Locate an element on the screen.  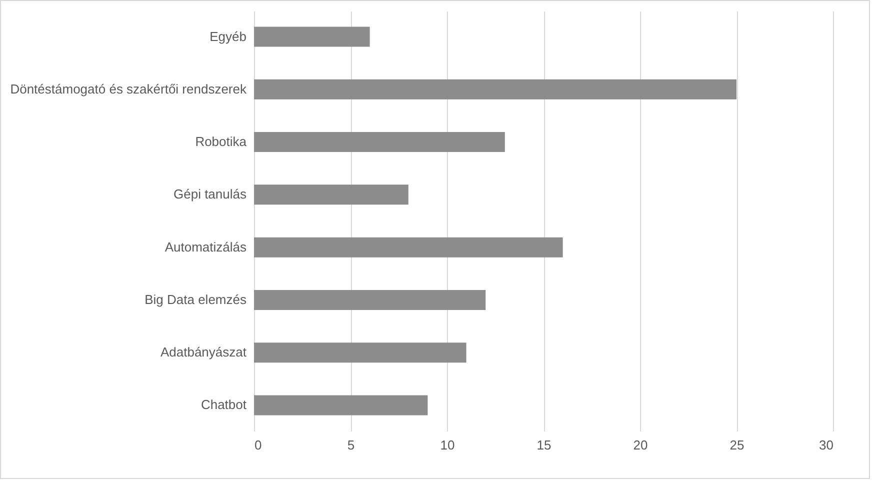
x-tick-label: 10 is located at coordinates (447, 445).